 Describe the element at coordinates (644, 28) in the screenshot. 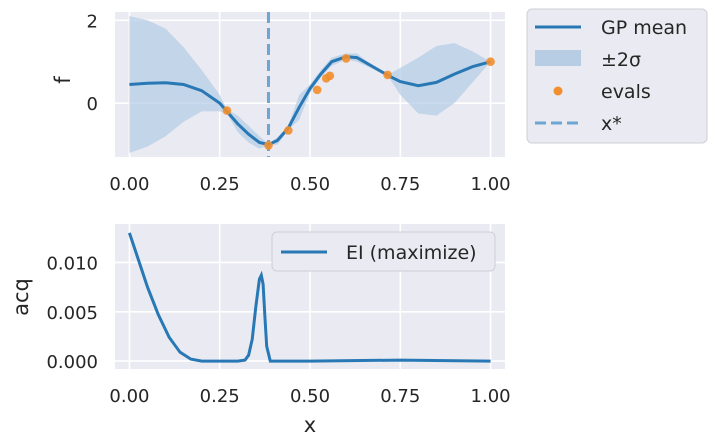

I see `legend-gp-mean-label: GP mean` at that location.